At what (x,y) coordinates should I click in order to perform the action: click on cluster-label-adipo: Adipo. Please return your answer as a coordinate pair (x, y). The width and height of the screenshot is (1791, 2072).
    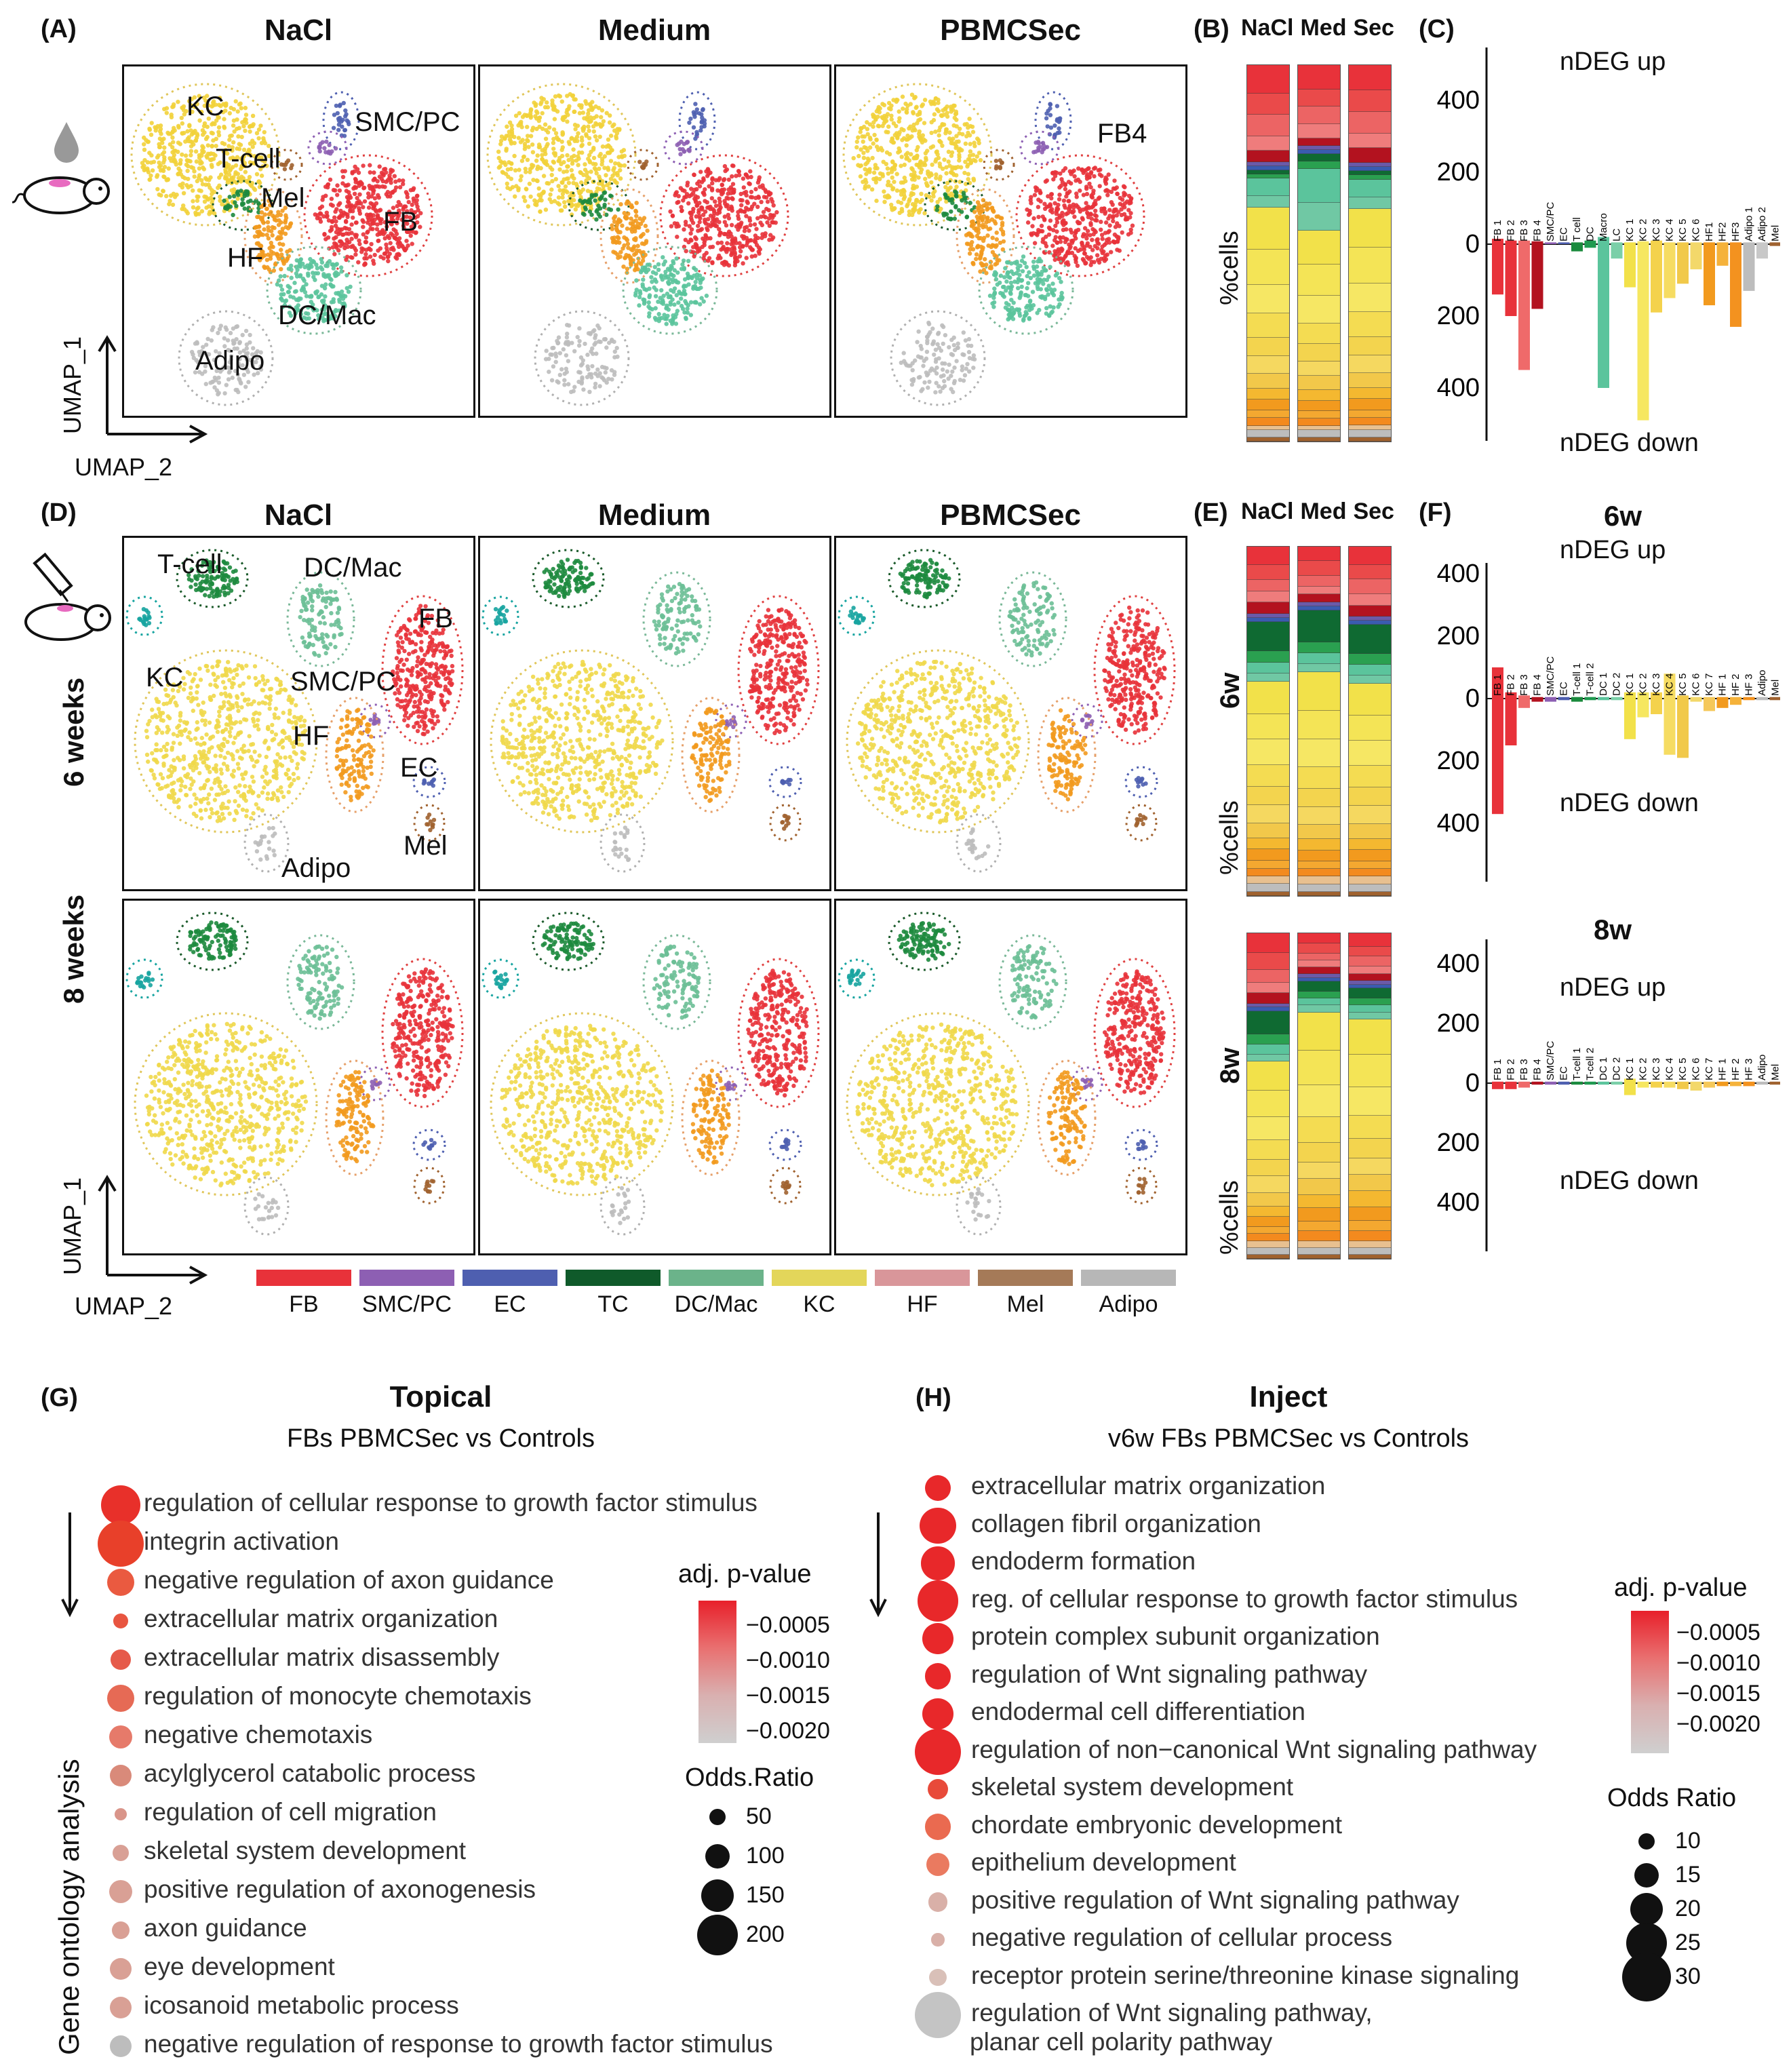
    Looking at the image, I should click on (230, 361).